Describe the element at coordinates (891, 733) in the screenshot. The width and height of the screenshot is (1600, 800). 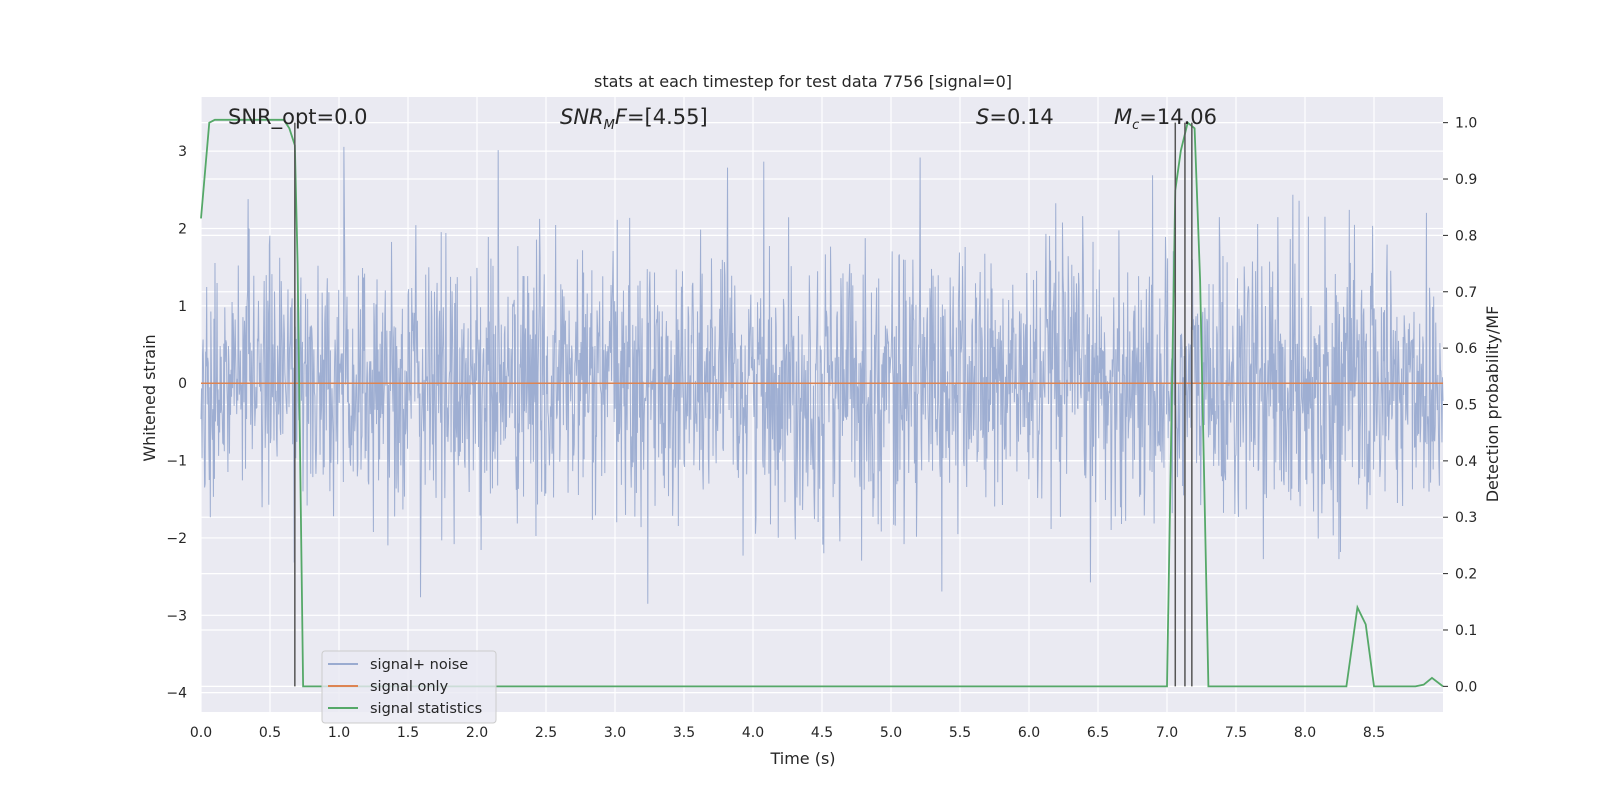
I see `x-tick-label: 5.0` at that location.